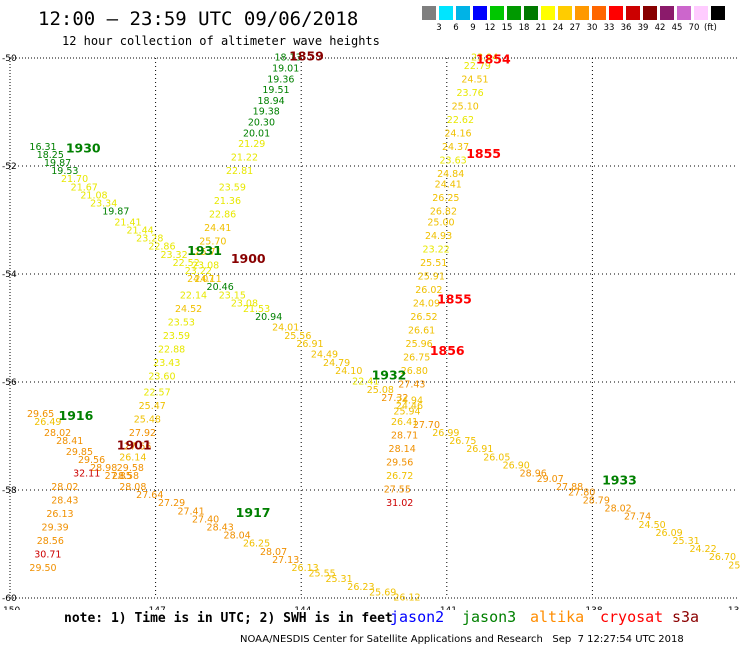 Image resolution: width=740 pixels, height=650 pixels. I want to click on data-label-jason3: 24.10, so click(348, 371).